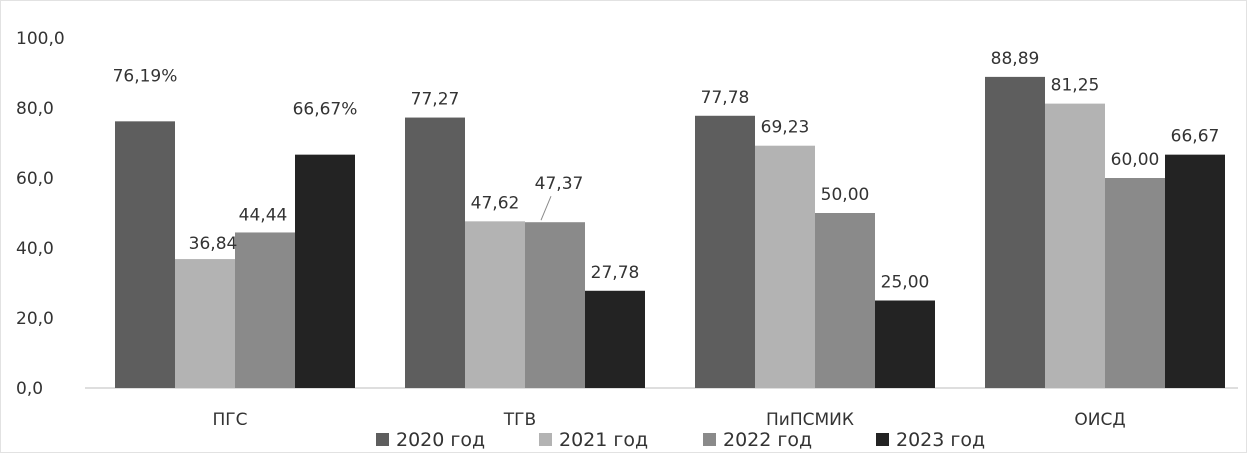  I want to click on category-label: ОИСД, so click(1099, 420).